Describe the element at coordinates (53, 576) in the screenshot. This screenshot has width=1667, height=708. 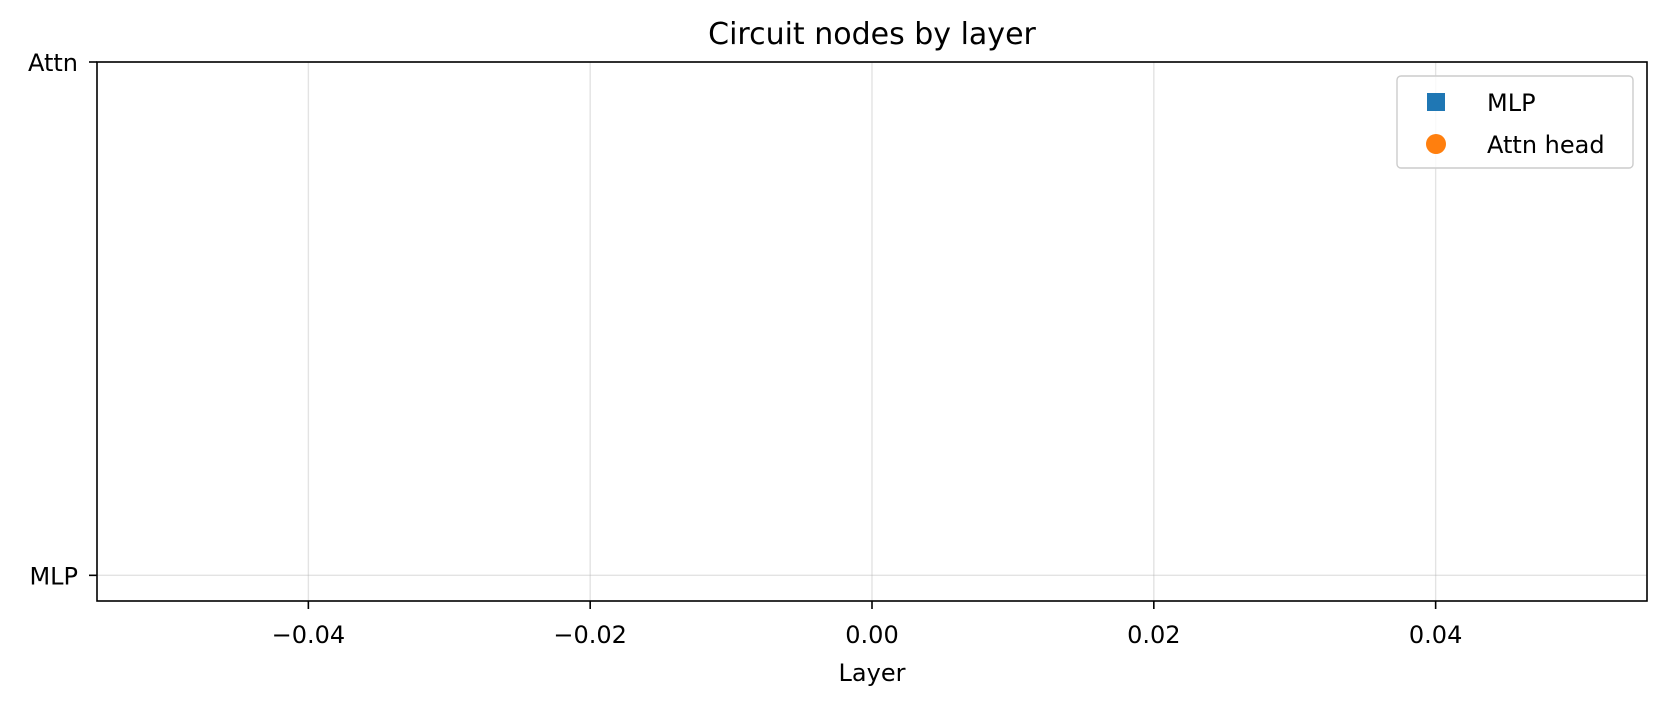
I see `y-tick-label: MLP` at that location.